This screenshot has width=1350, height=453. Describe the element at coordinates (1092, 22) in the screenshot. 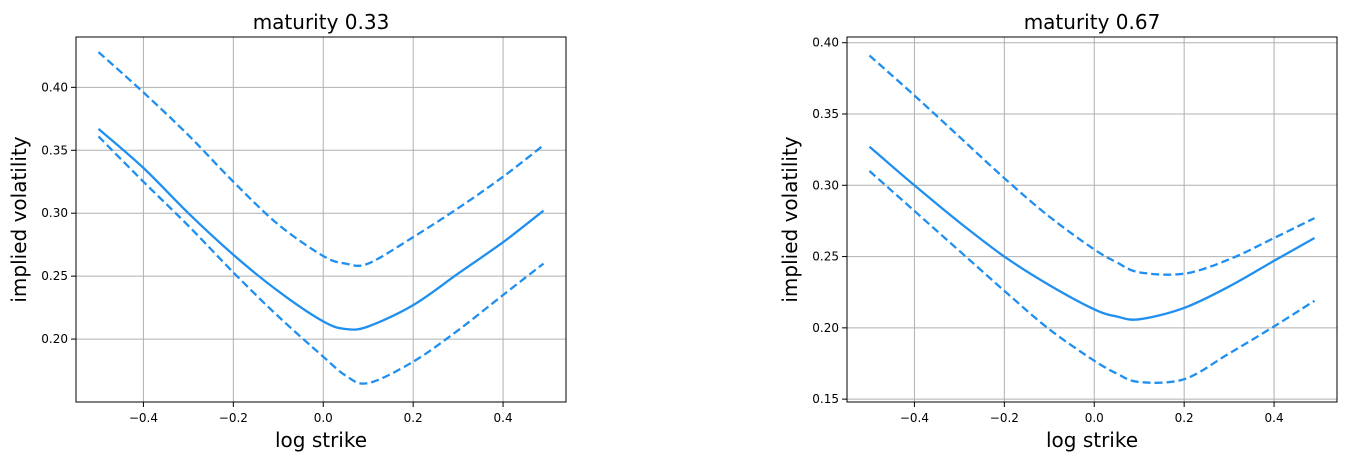

I see `chart-title: maturity 0.67` at that location.